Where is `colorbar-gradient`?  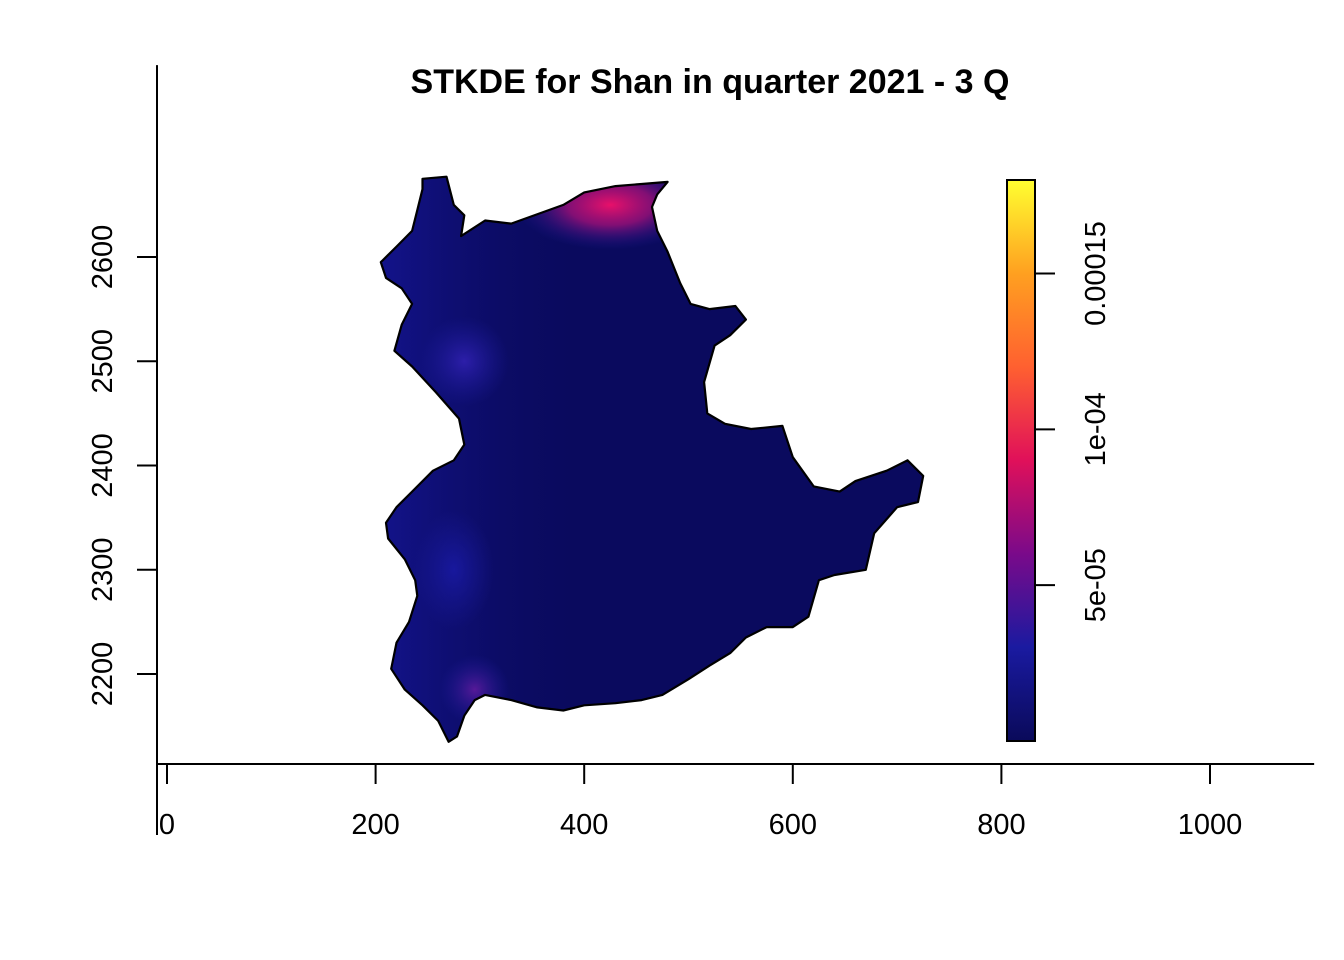
colorbar-gradient is located at coordinates (1021, 460).